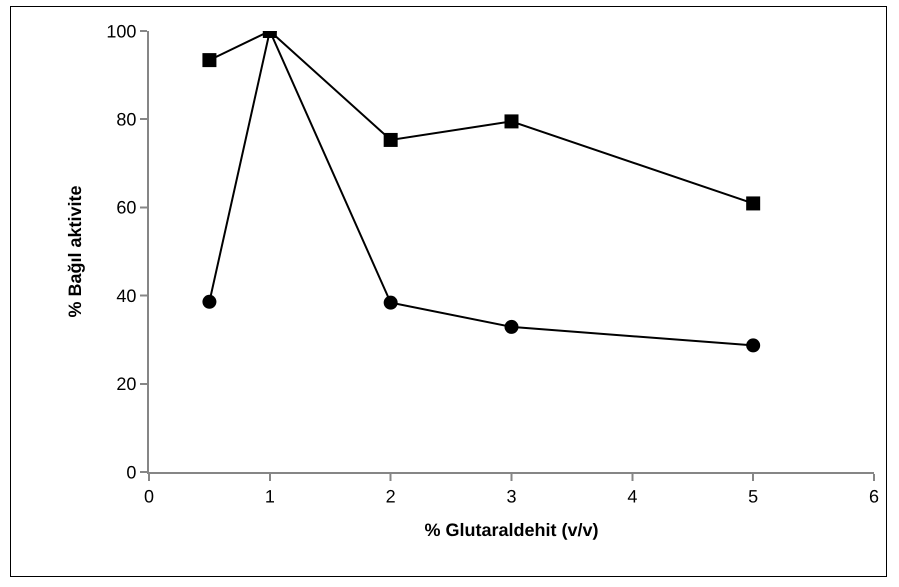 The image size is (899, 587). I want to click on x-tick-label: 0, so click(149, 496).